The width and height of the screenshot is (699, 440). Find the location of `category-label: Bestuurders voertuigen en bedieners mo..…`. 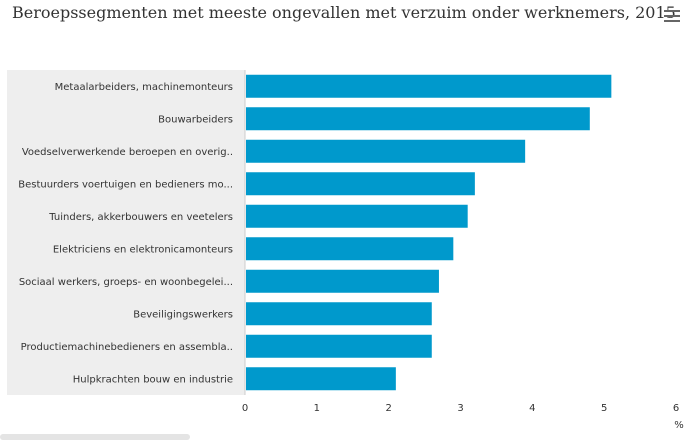

category-label: Bestuurders voertuigen en bedieners mo..… is located at coordinates (125, 184).